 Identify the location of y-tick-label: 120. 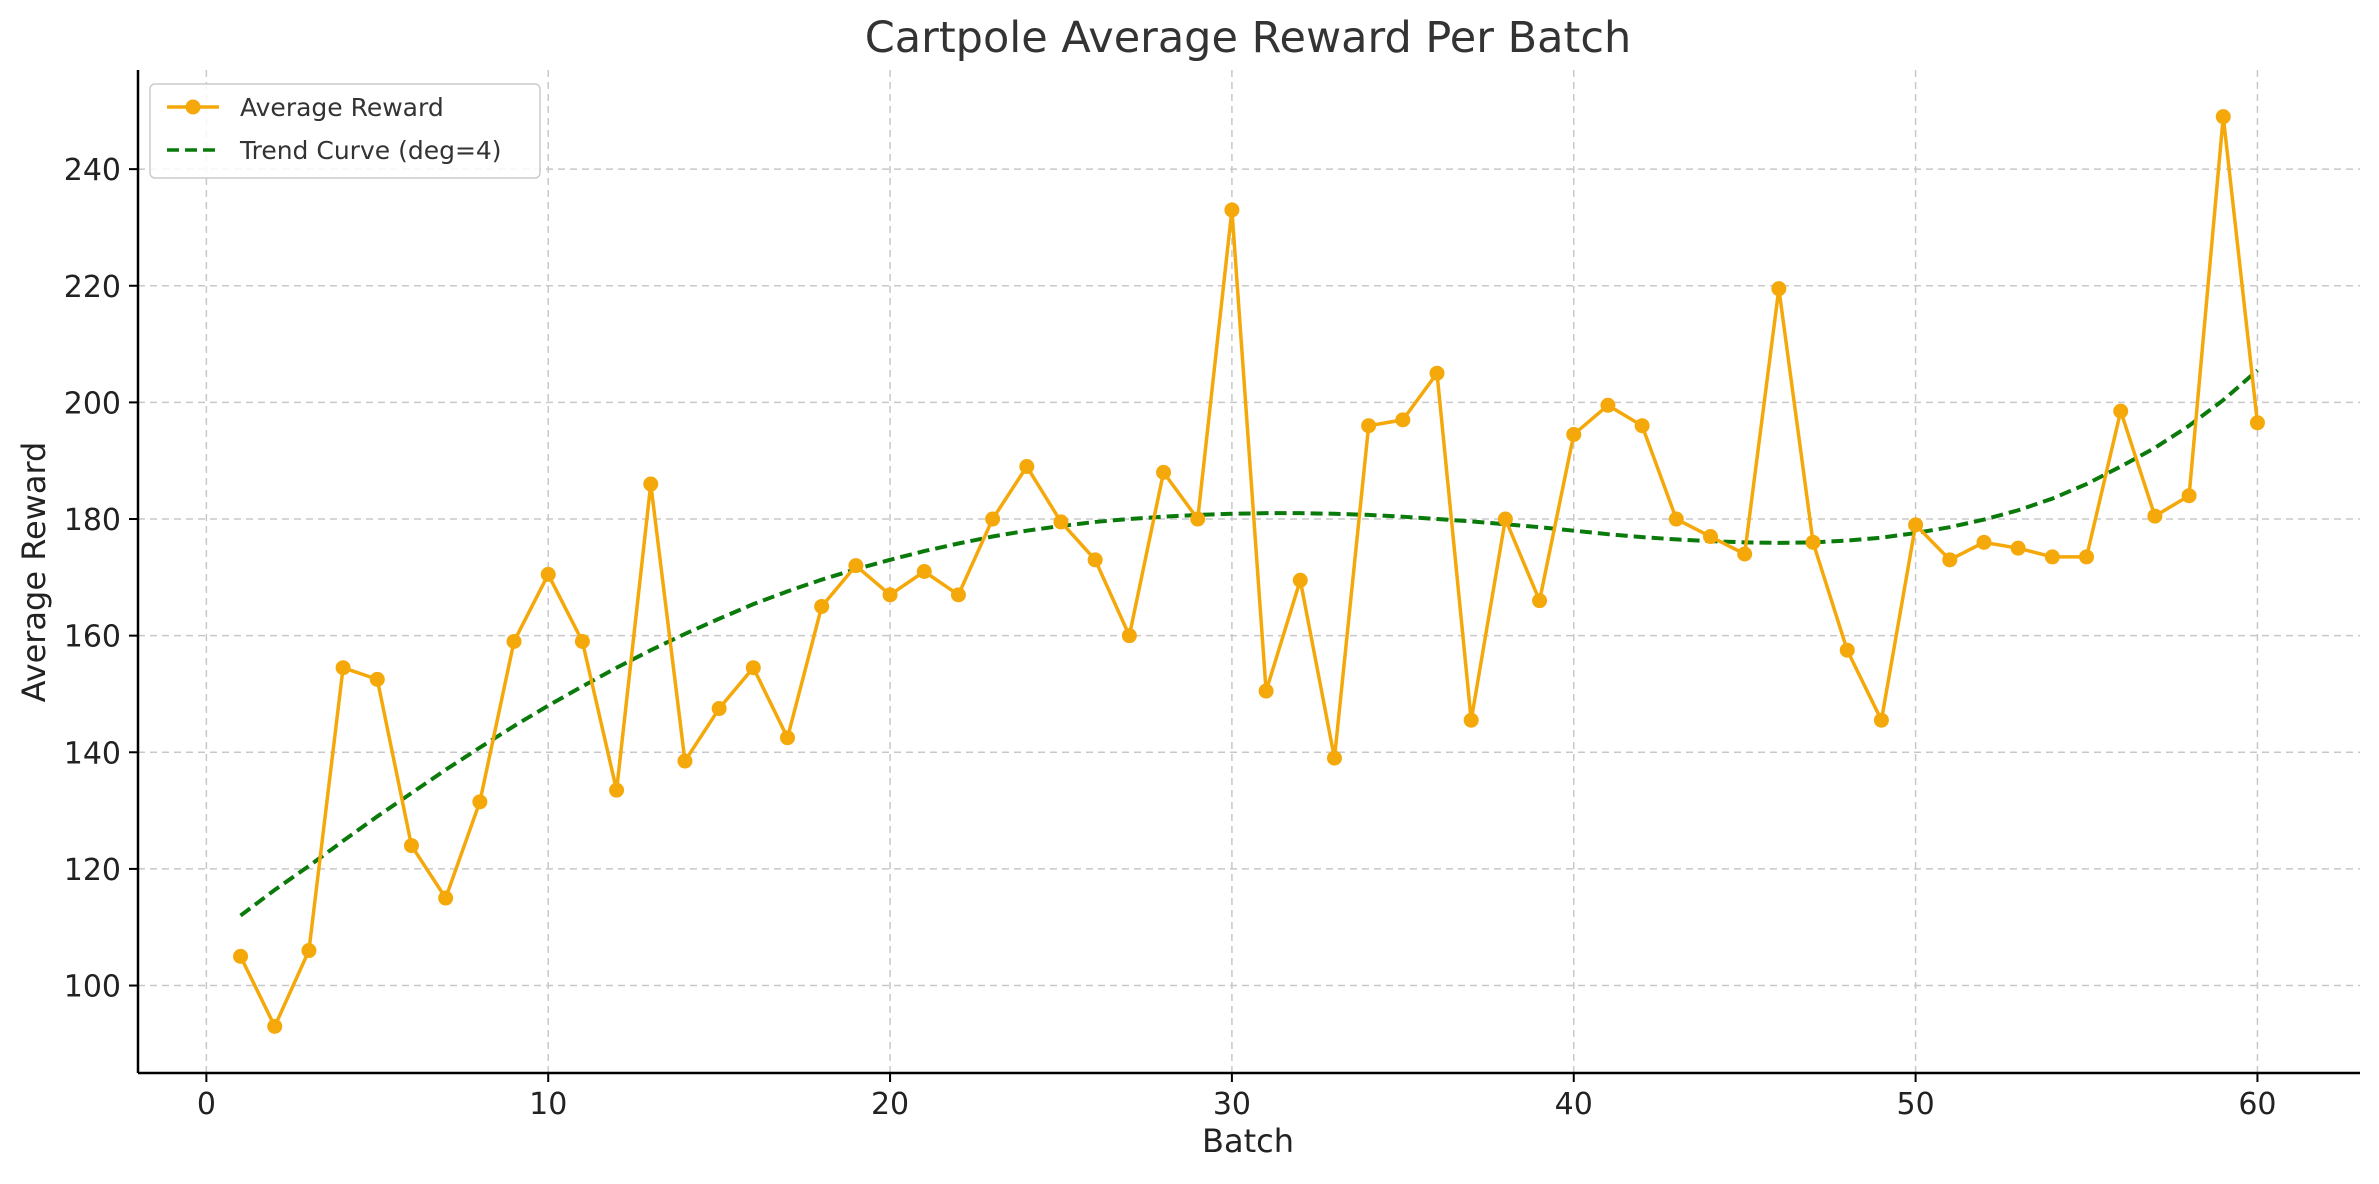
(92, 870).